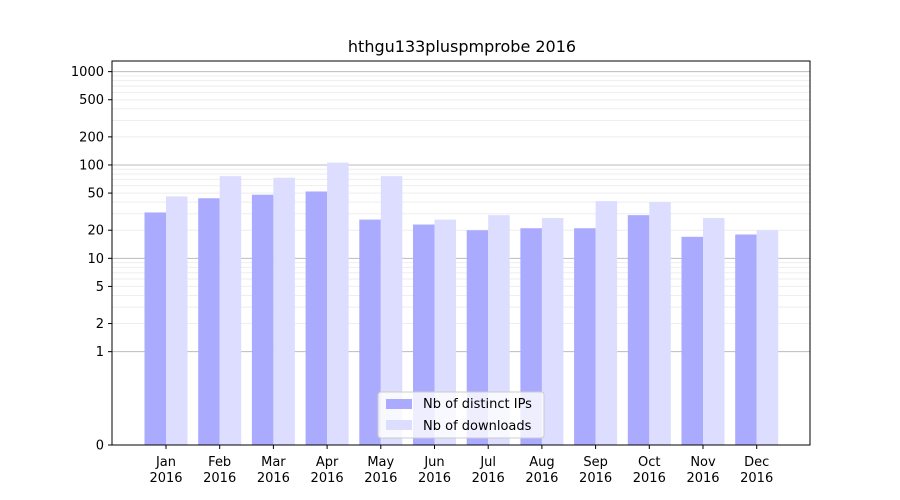 This screenshot has height=500, width=900. Describe the element at coordinates (95, 194) in the screenshot. I see `y-tick-label: 50` at that location.